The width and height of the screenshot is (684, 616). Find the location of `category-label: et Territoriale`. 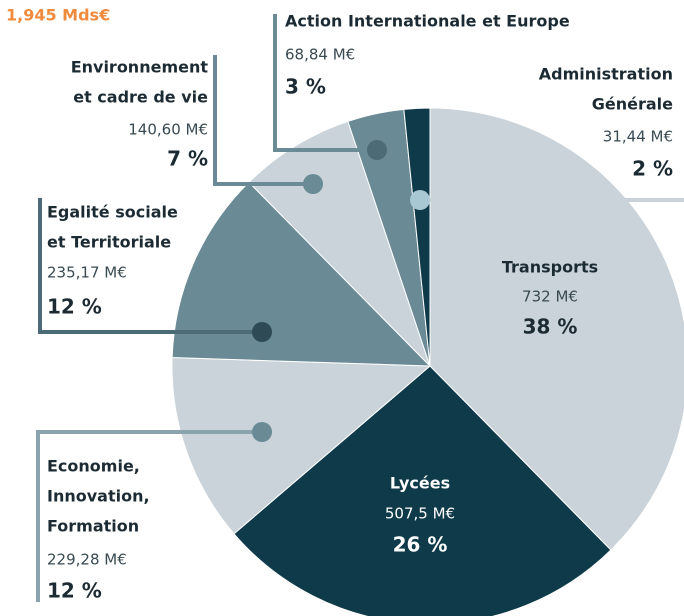

category-label: et Territoriale is located at coordinates (109, 242).